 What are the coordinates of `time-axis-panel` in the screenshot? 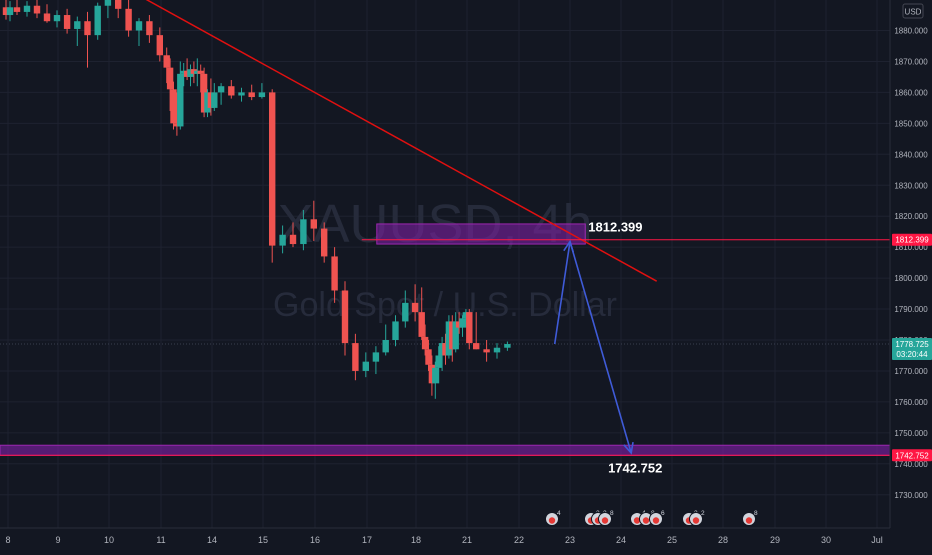 It's located at (466, 539).